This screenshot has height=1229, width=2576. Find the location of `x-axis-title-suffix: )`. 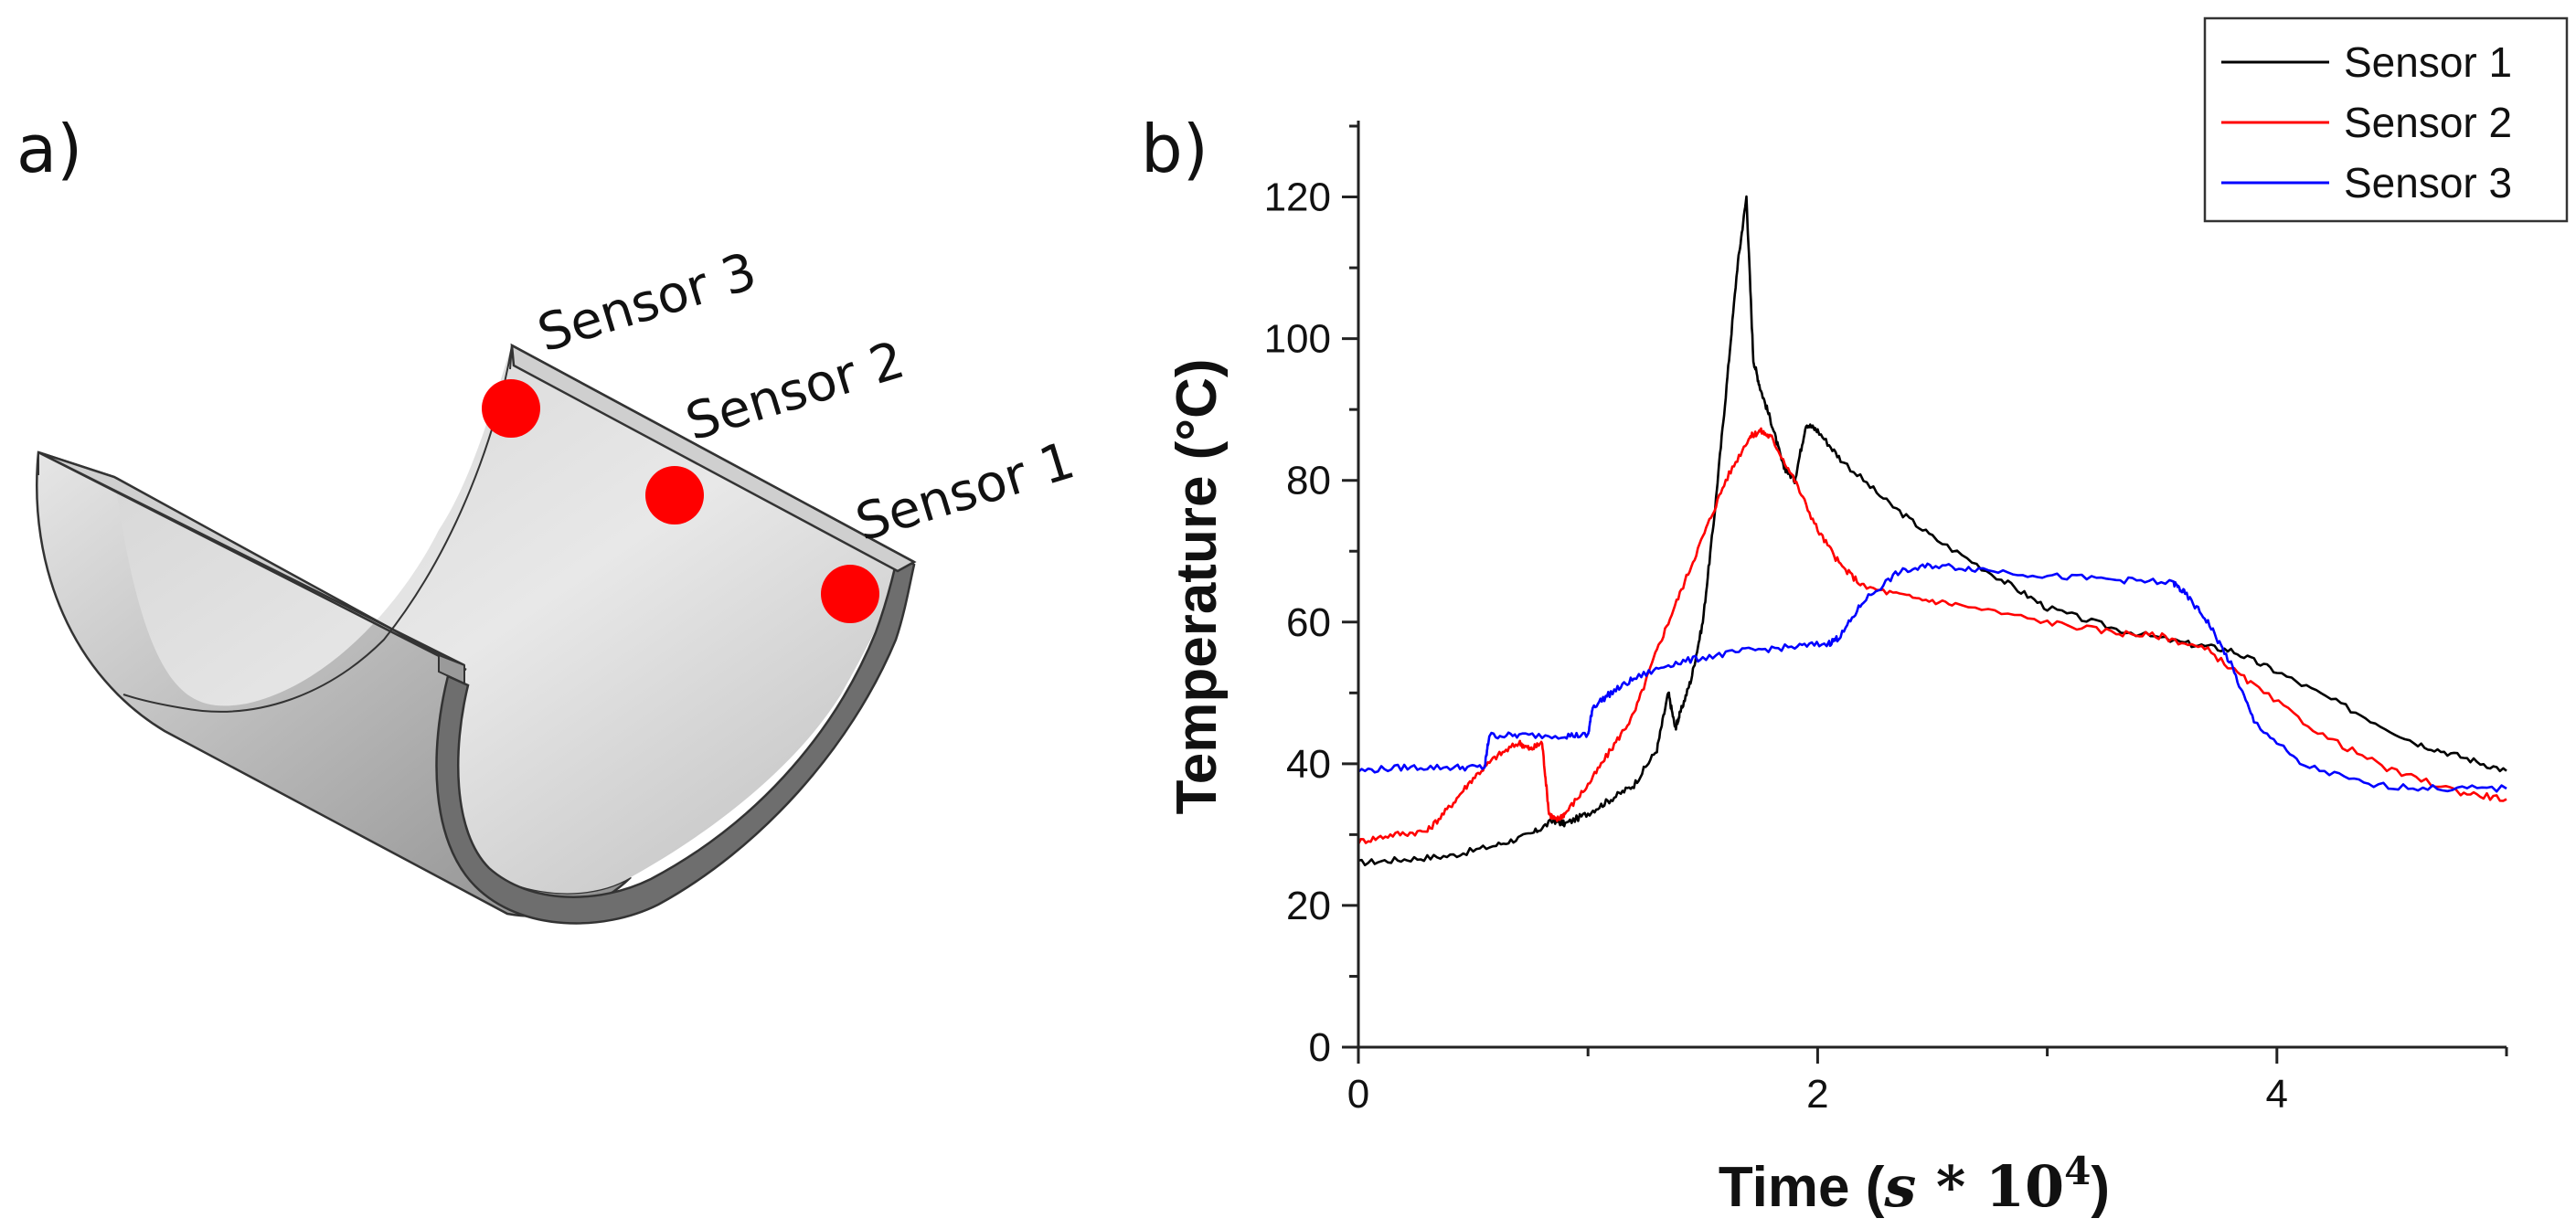

x-axis-title-suffix: ) is located at coordinates (2100, 1187).